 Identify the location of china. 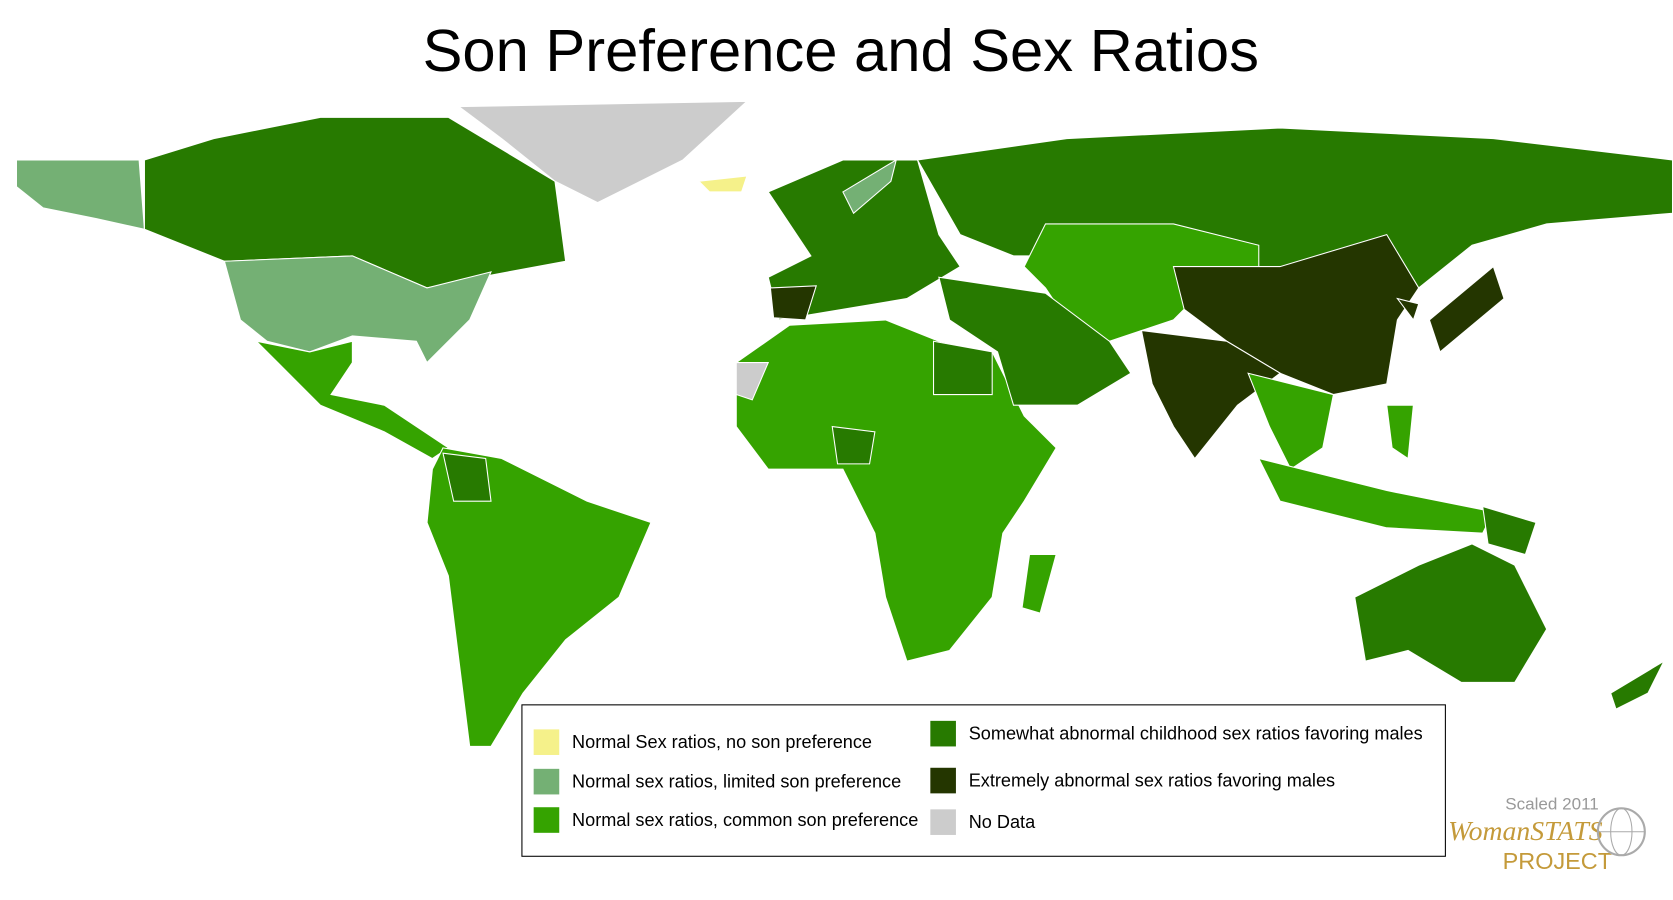
(1296, 314).